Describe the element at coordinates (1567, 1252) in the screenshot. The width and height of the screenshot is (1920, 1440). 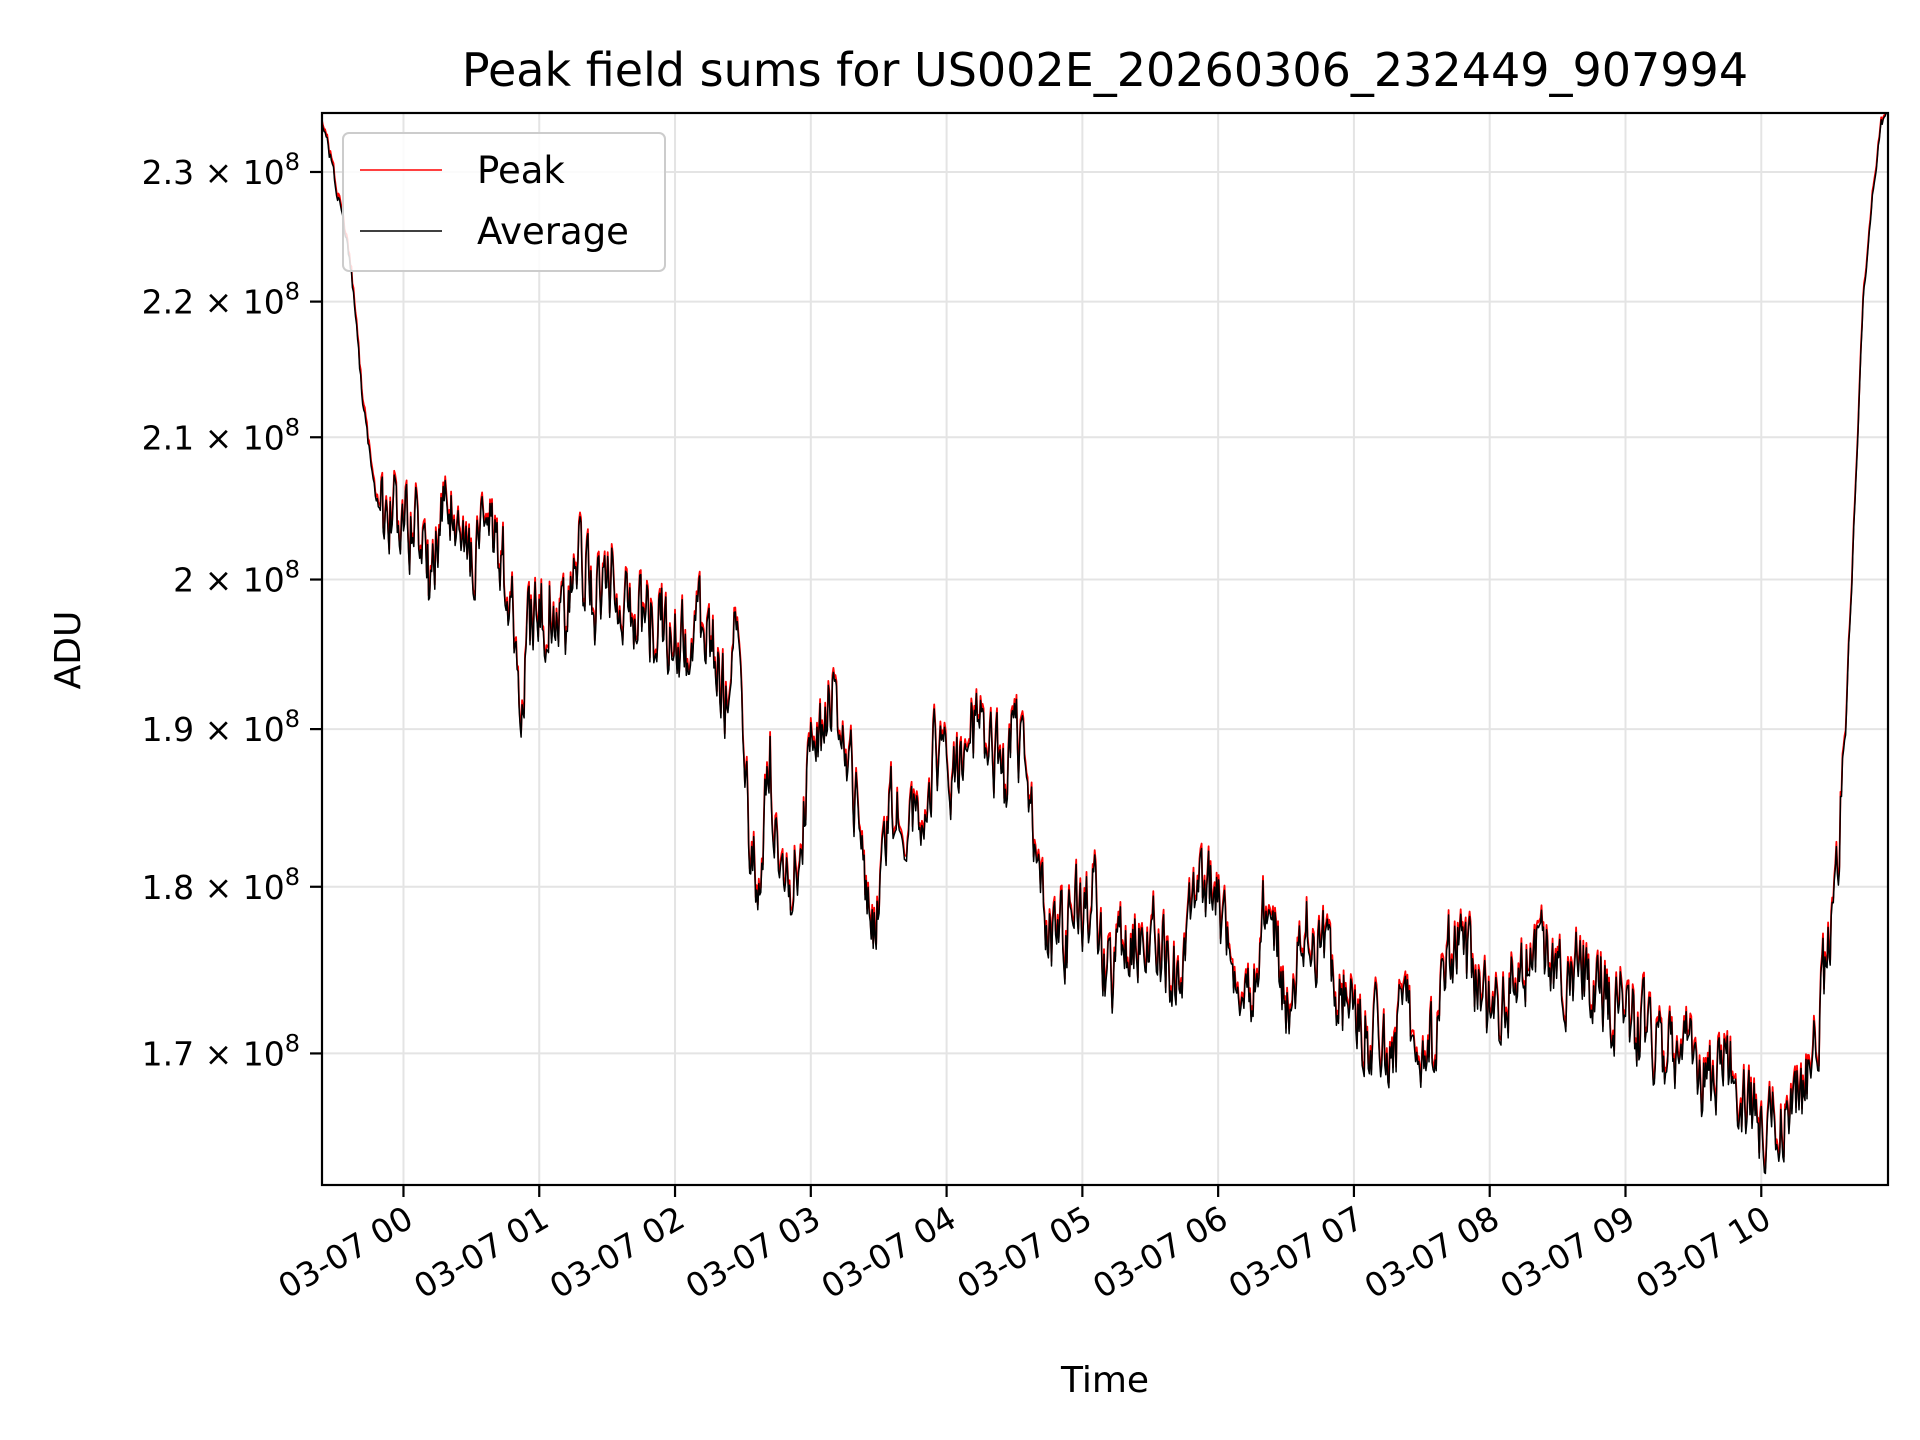
I see `x-tick-label: 03-07 09` at that location.